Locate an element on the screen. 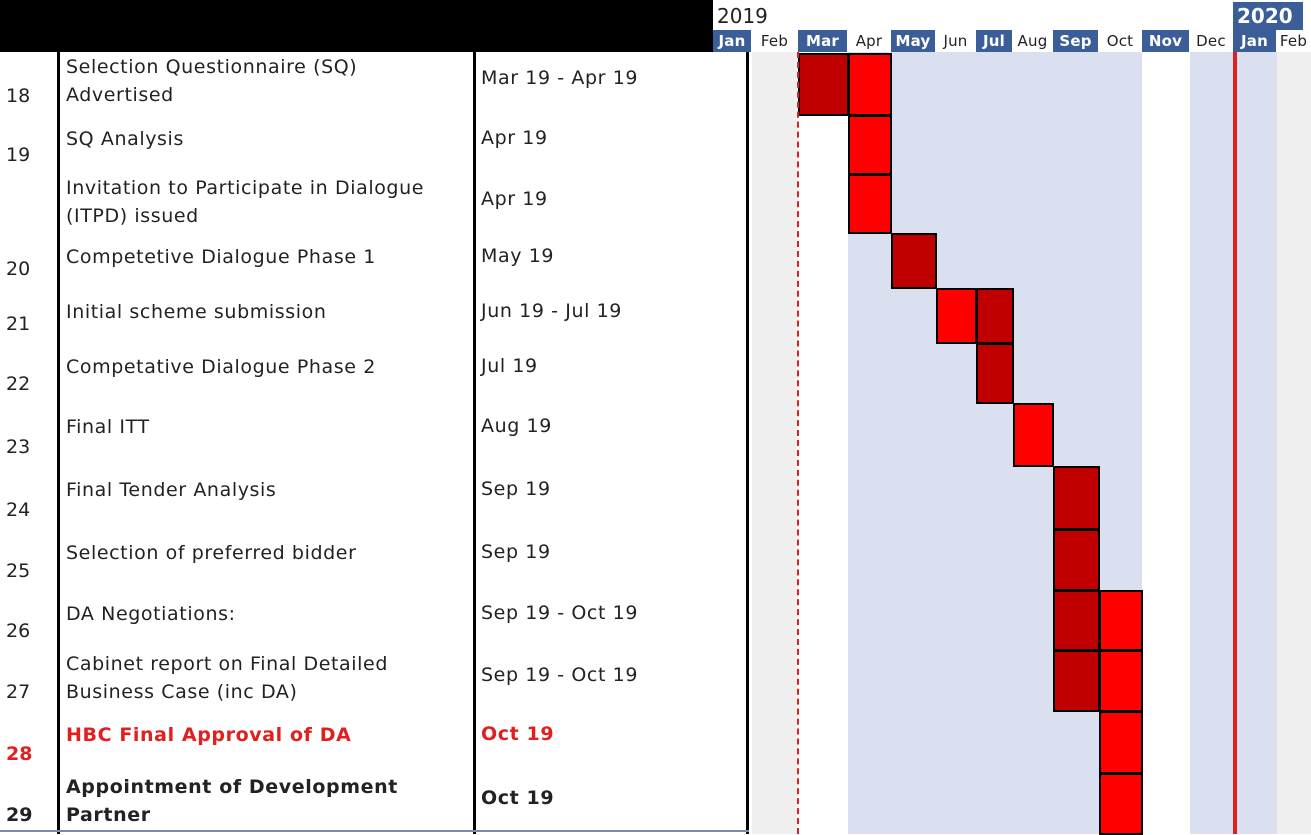  task-name: Initial scheme submission is located at coordinates (196, 312).